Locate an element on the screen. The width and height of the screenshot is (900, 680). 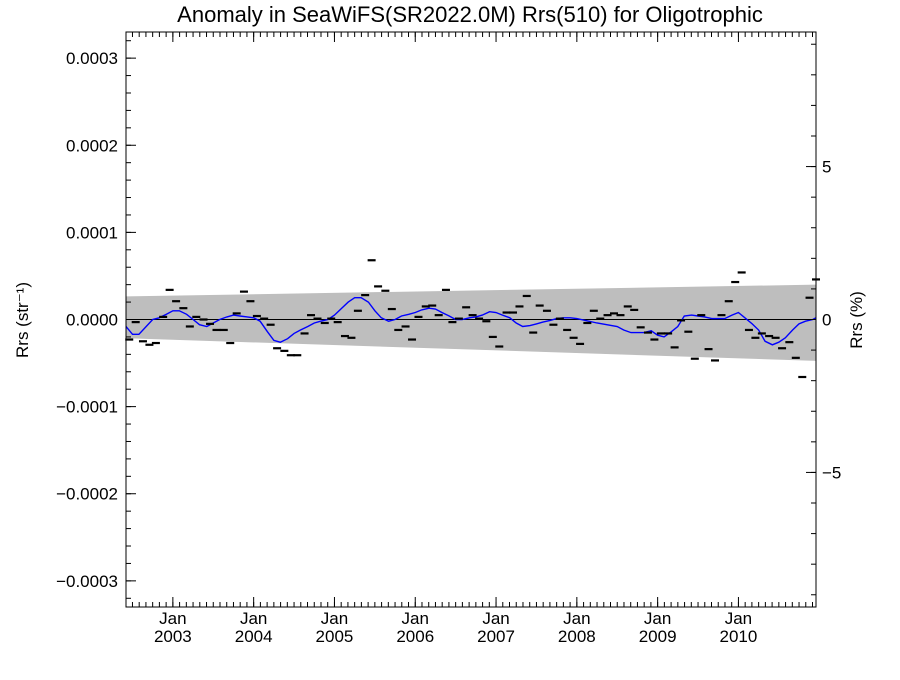
x-tick-year-label: 2004 is located at coordinates (254, 636).